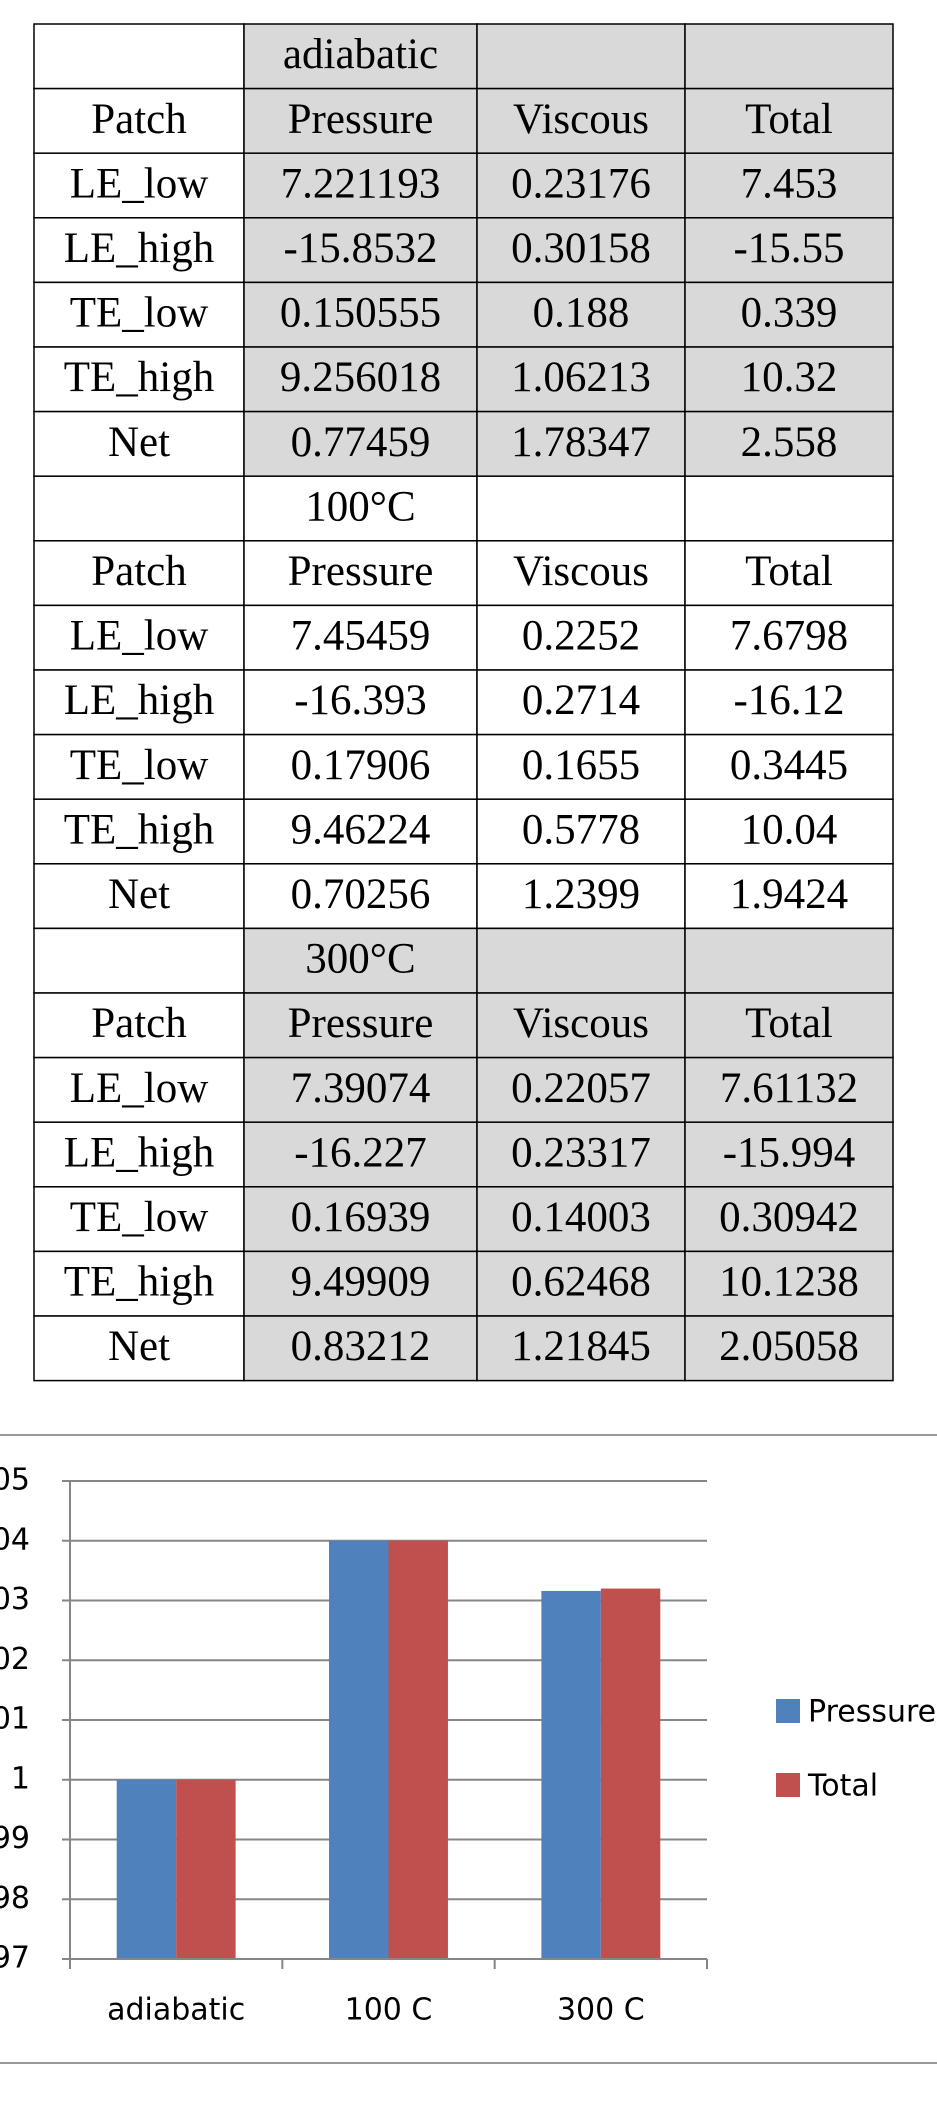  Describe the element at coordinates (842, 1786) in the screenshot. I see `legend-label: Total` at that location.